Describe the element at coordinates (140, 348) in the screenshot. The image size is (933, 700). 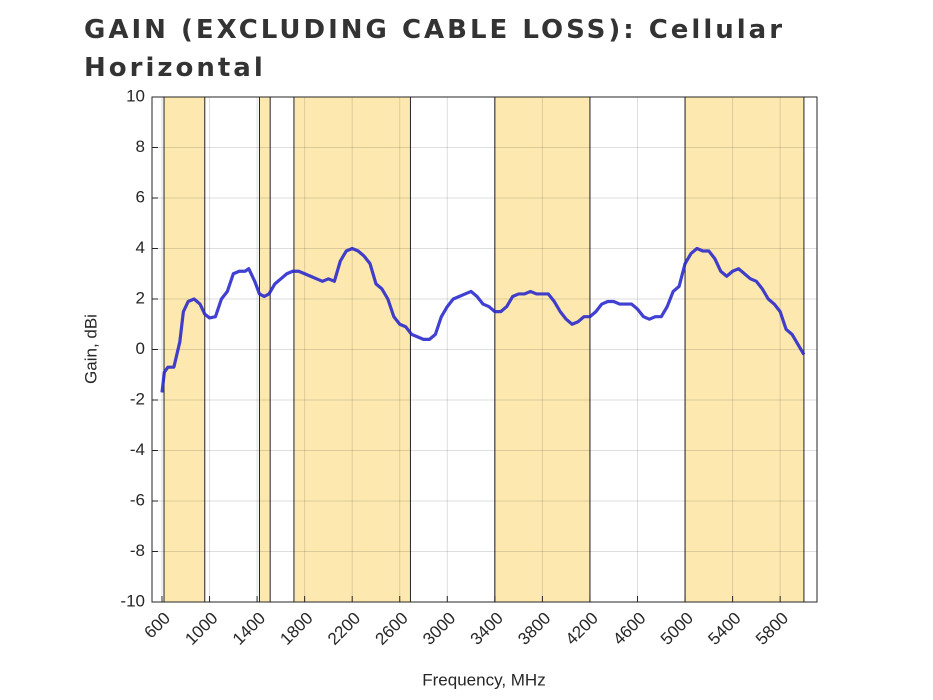
I see `y-tick-label: 0` at that location.